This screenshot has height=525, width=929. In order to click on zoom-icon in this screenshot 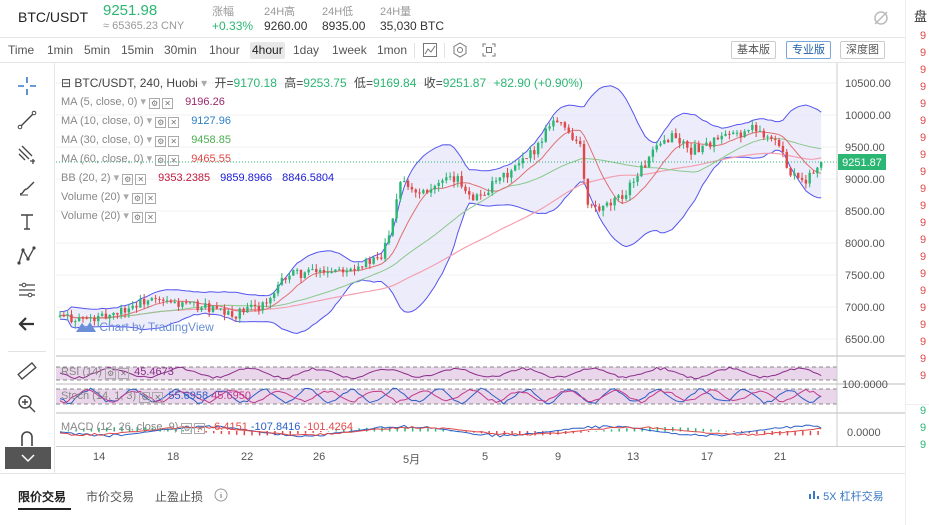, I will do `click(27, 404)`.